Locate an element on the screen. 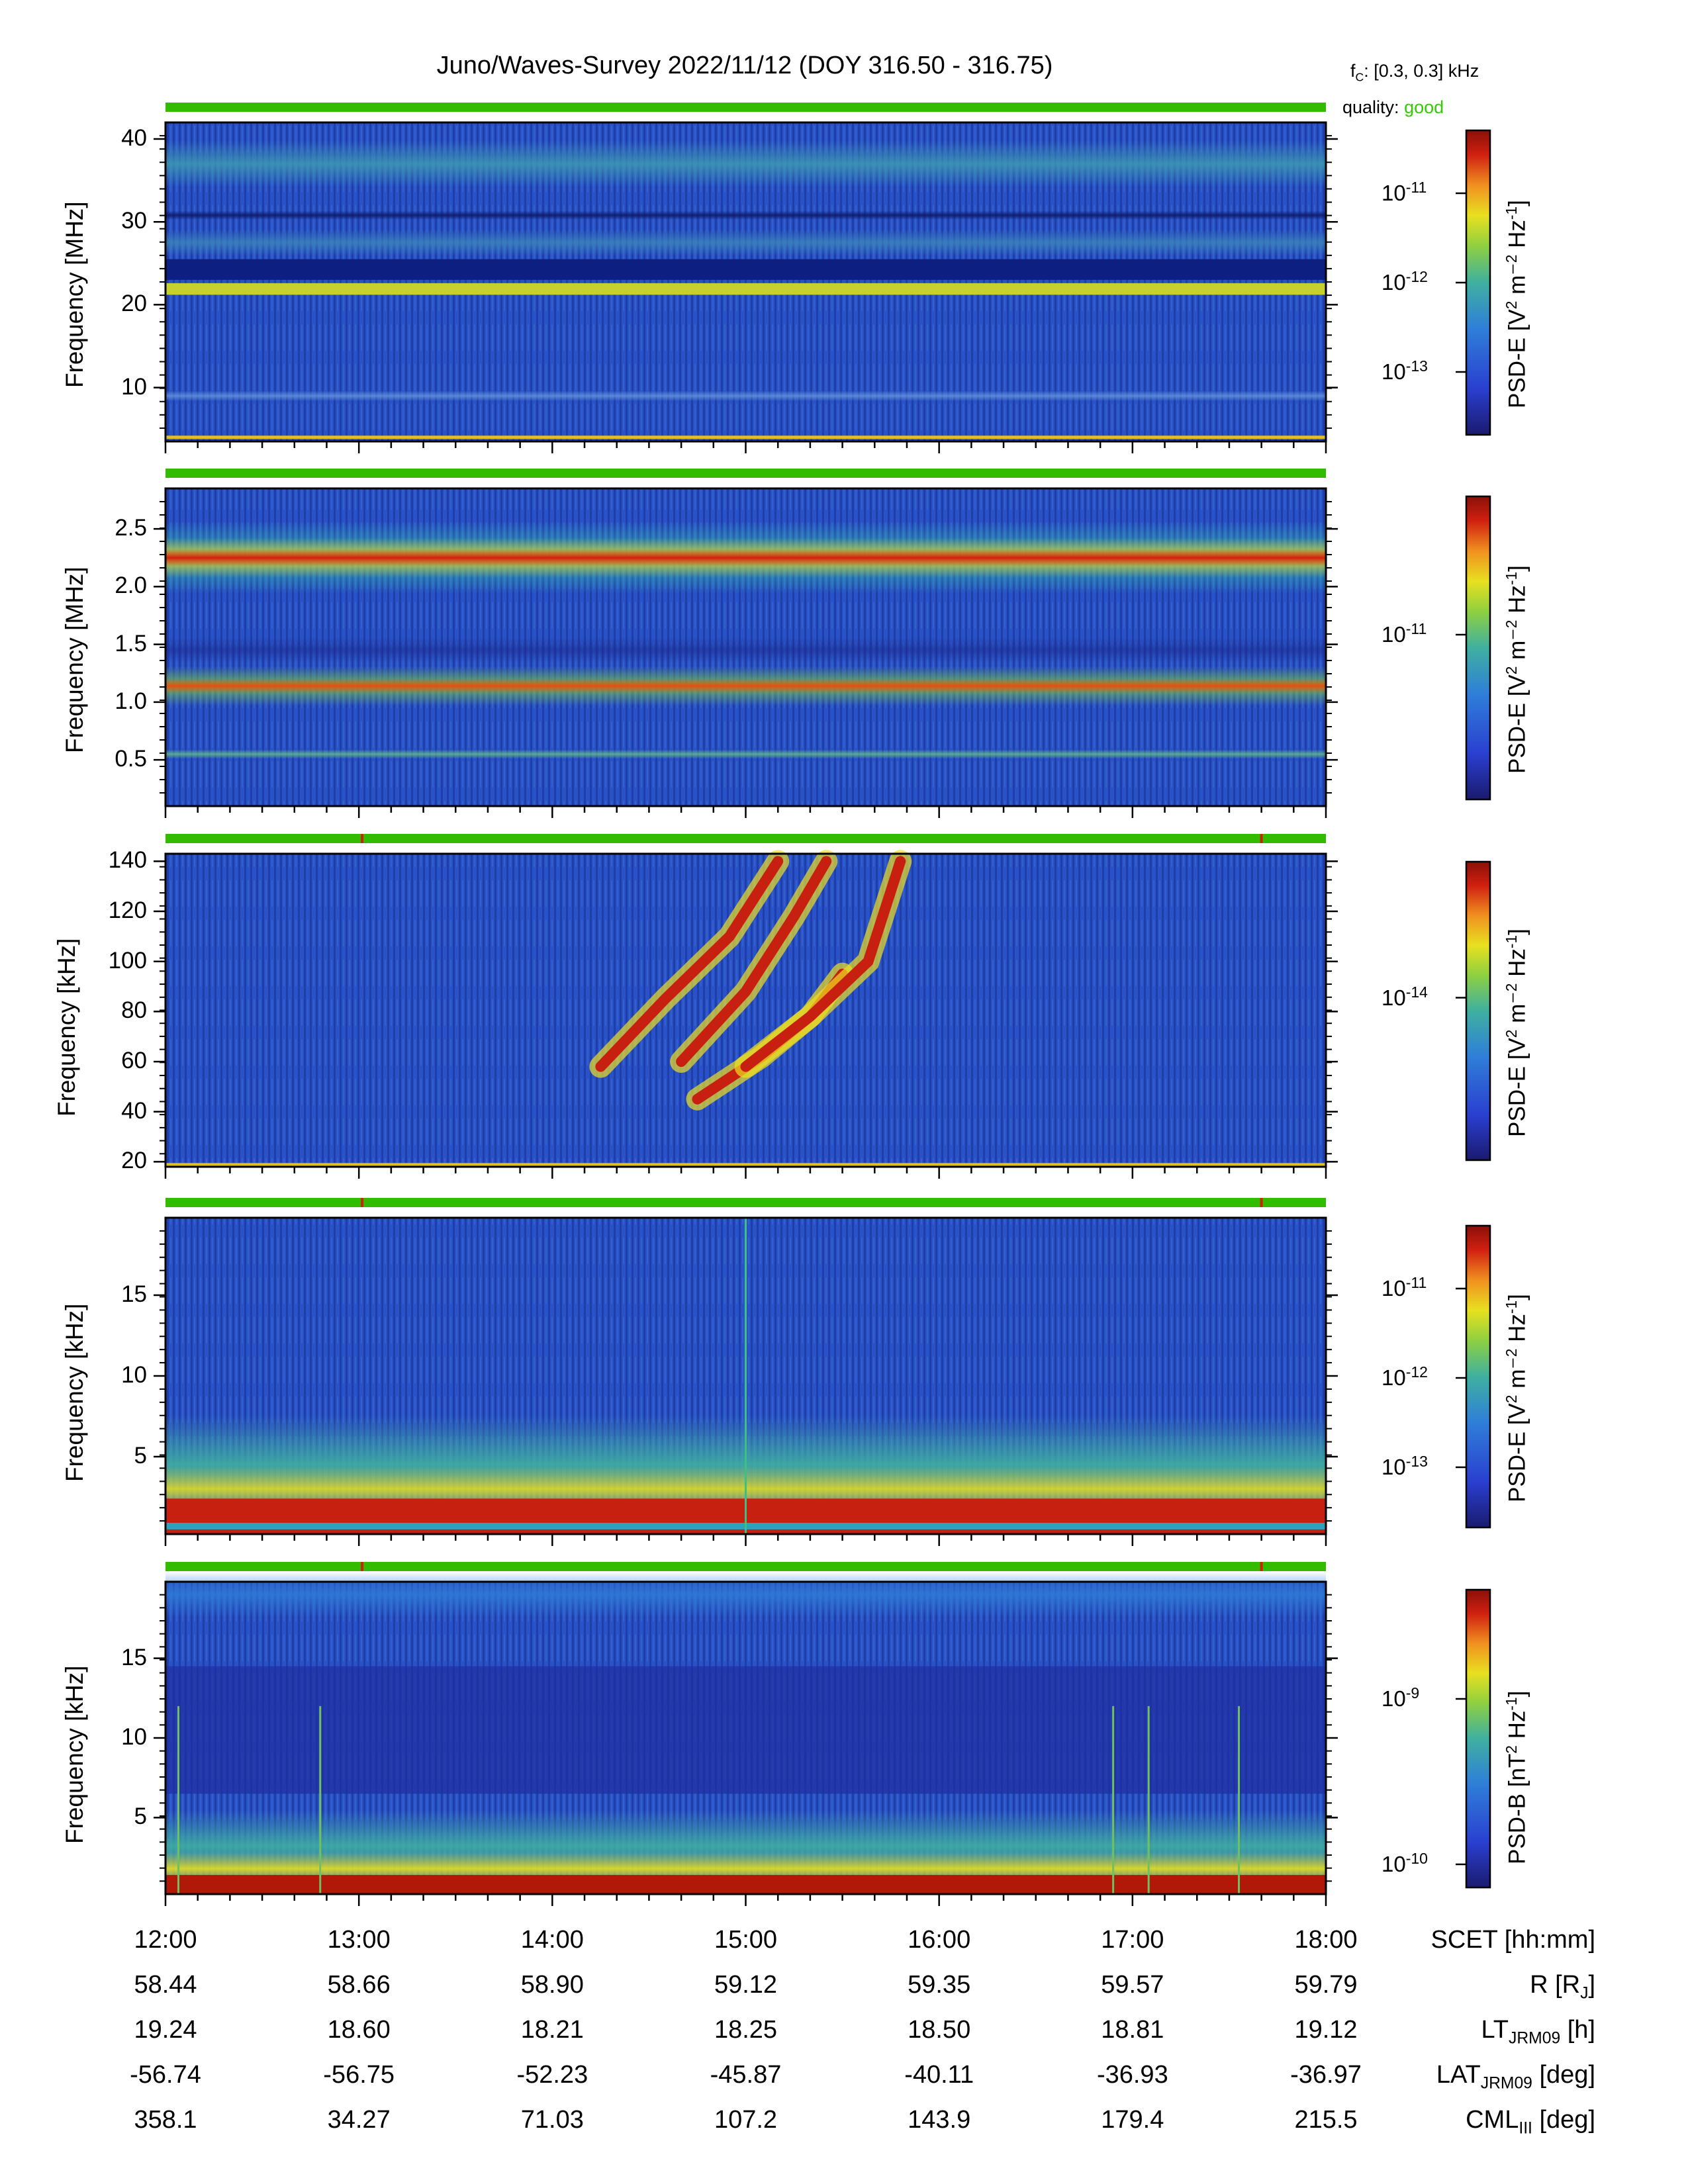 This screenshot has width=1688, height=2184. colorbar-tick-label: 10-13 is located at coordinates (1405, 1466).